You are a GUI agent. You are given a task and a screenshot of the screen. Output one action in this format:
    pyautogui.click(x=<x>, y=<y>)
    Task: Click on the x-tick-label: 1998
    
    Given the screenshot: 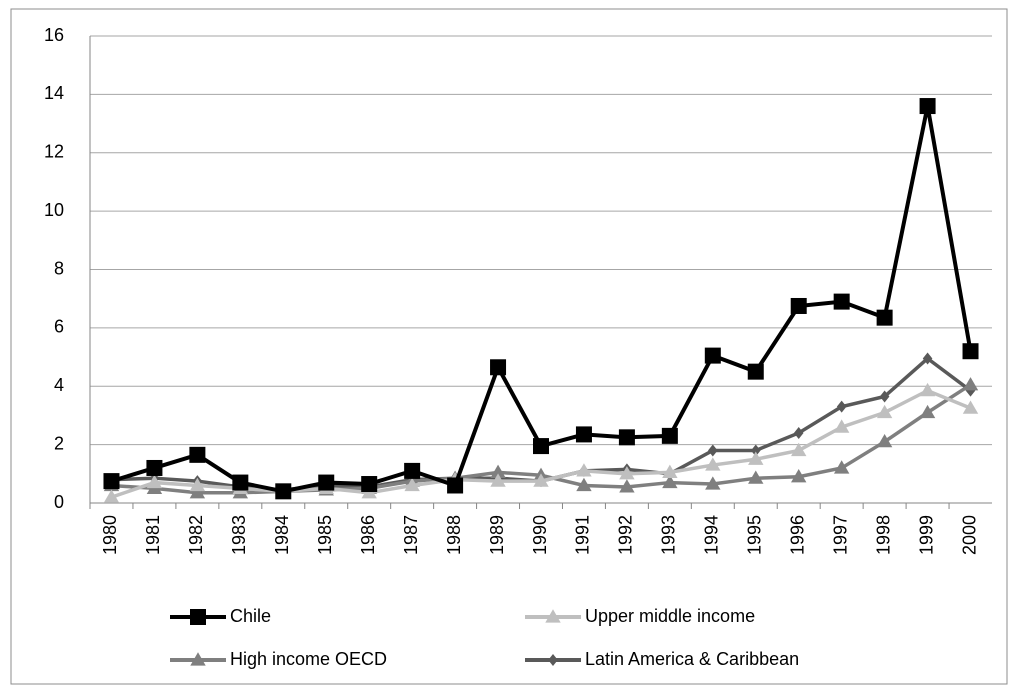 What is the action you would take?
    pyautogui.click(x=883, y=535)
    